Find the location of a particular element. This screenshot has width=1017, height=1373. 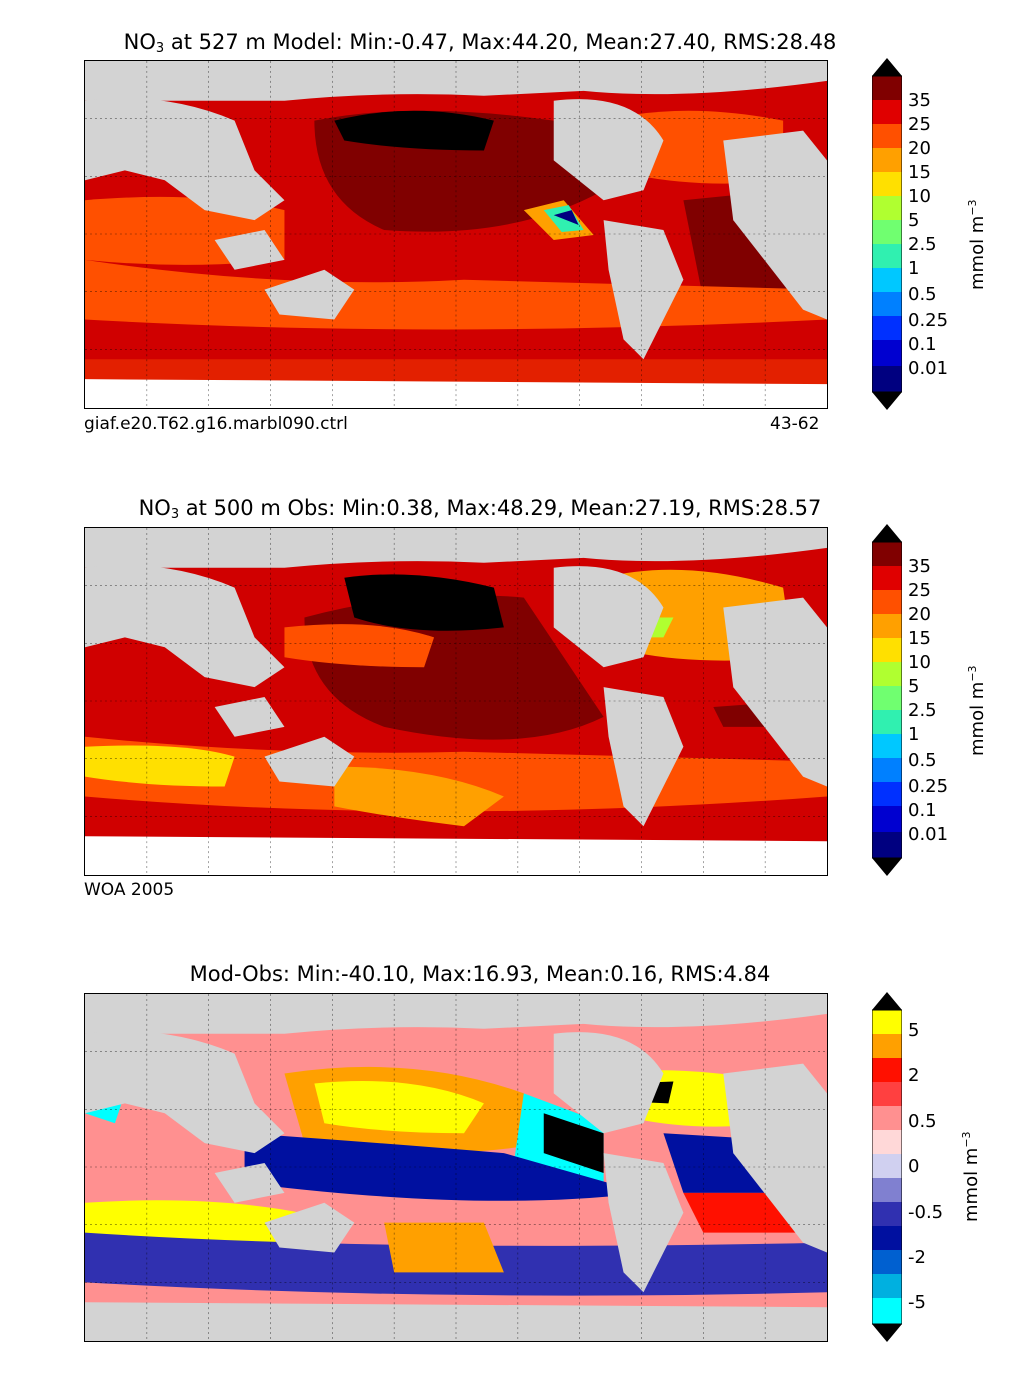

panel-1-years: 43-62 is located at coordinates (795, 424).